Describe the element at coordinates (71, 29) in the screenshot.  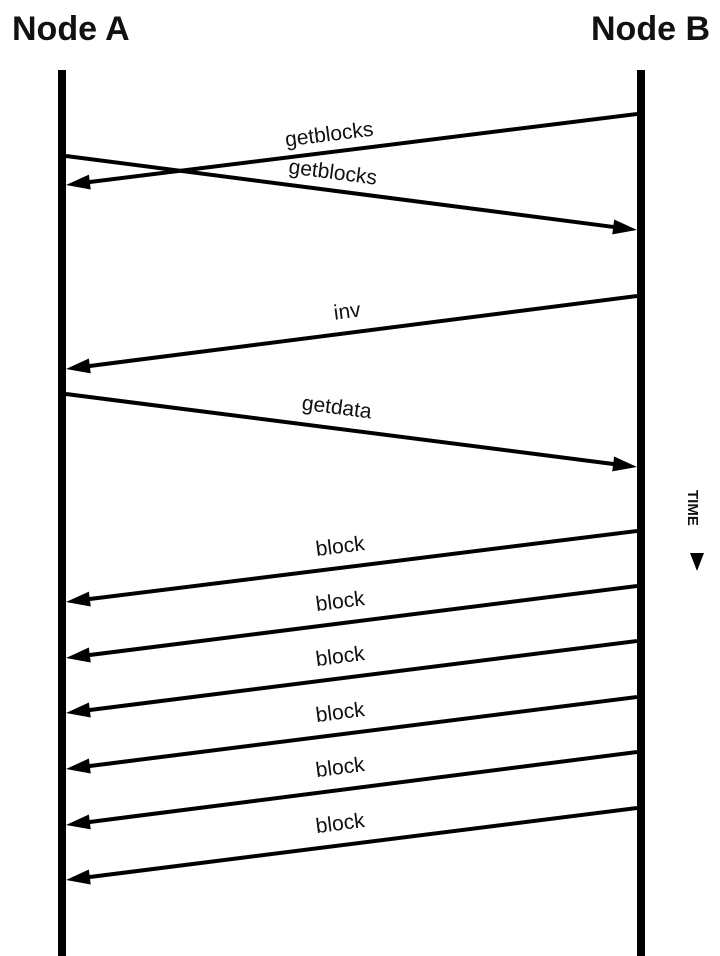
I see `node-a-title: Node A` at that location.